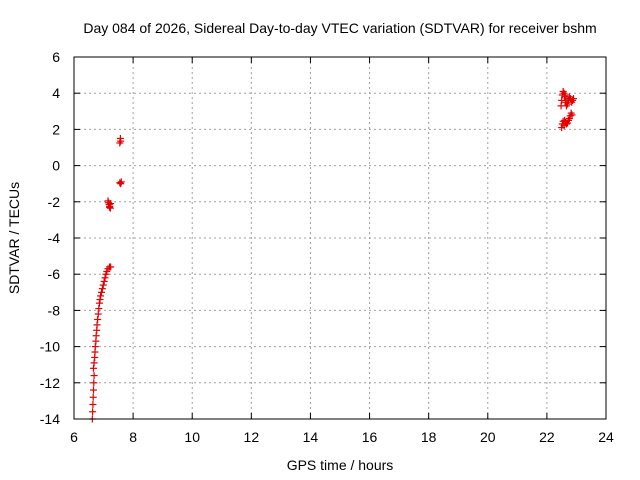 This screenshot has width=640, height=480. What do you see at coordinates (370, 437) in the screenshot?
I see `x-tick-label: 16` at bounding box center [370, 437].